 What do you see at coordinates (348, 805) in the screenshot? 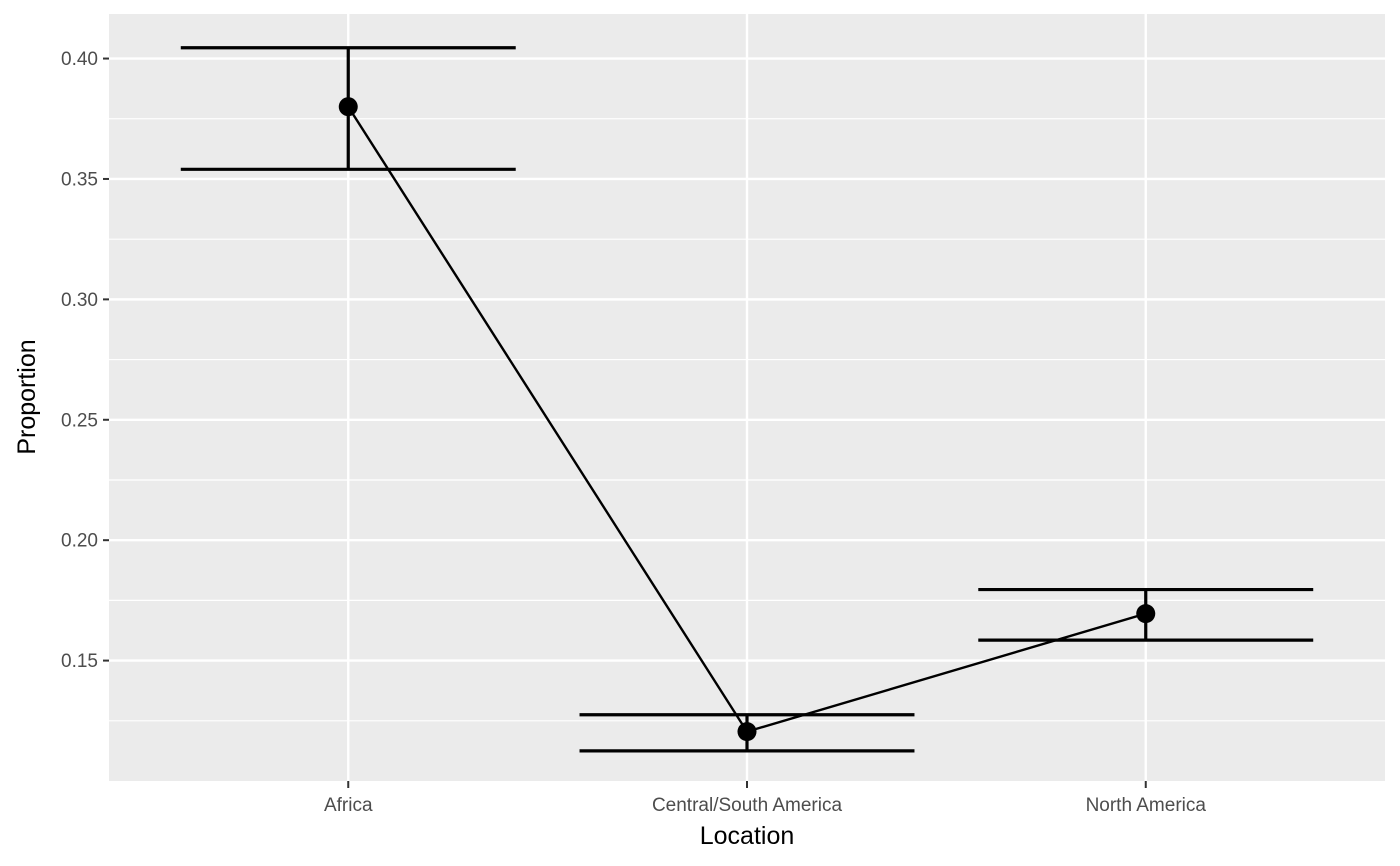
I see `x-tick-label: Africa` at bounding box center [348, 805].